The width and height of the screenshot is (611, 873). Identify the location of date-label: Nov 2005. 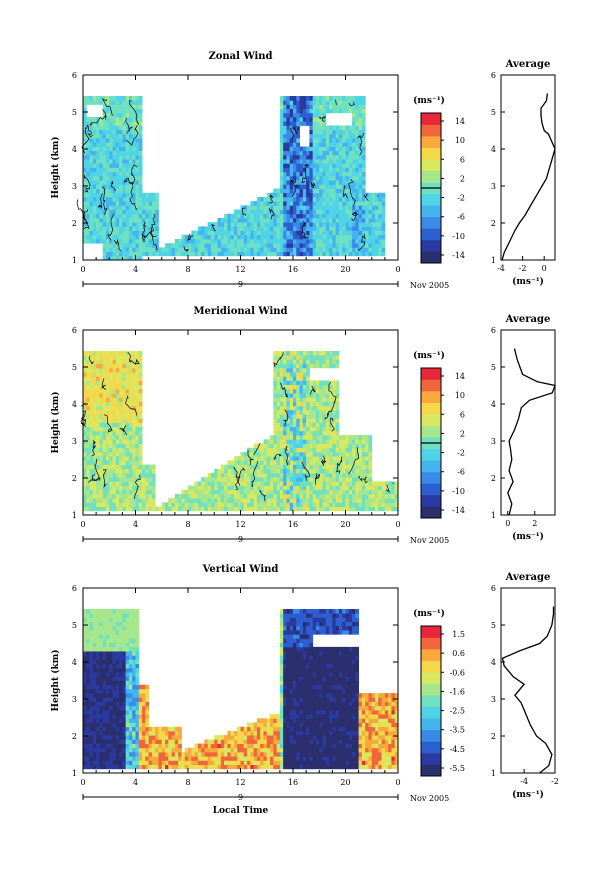
(429, 285).